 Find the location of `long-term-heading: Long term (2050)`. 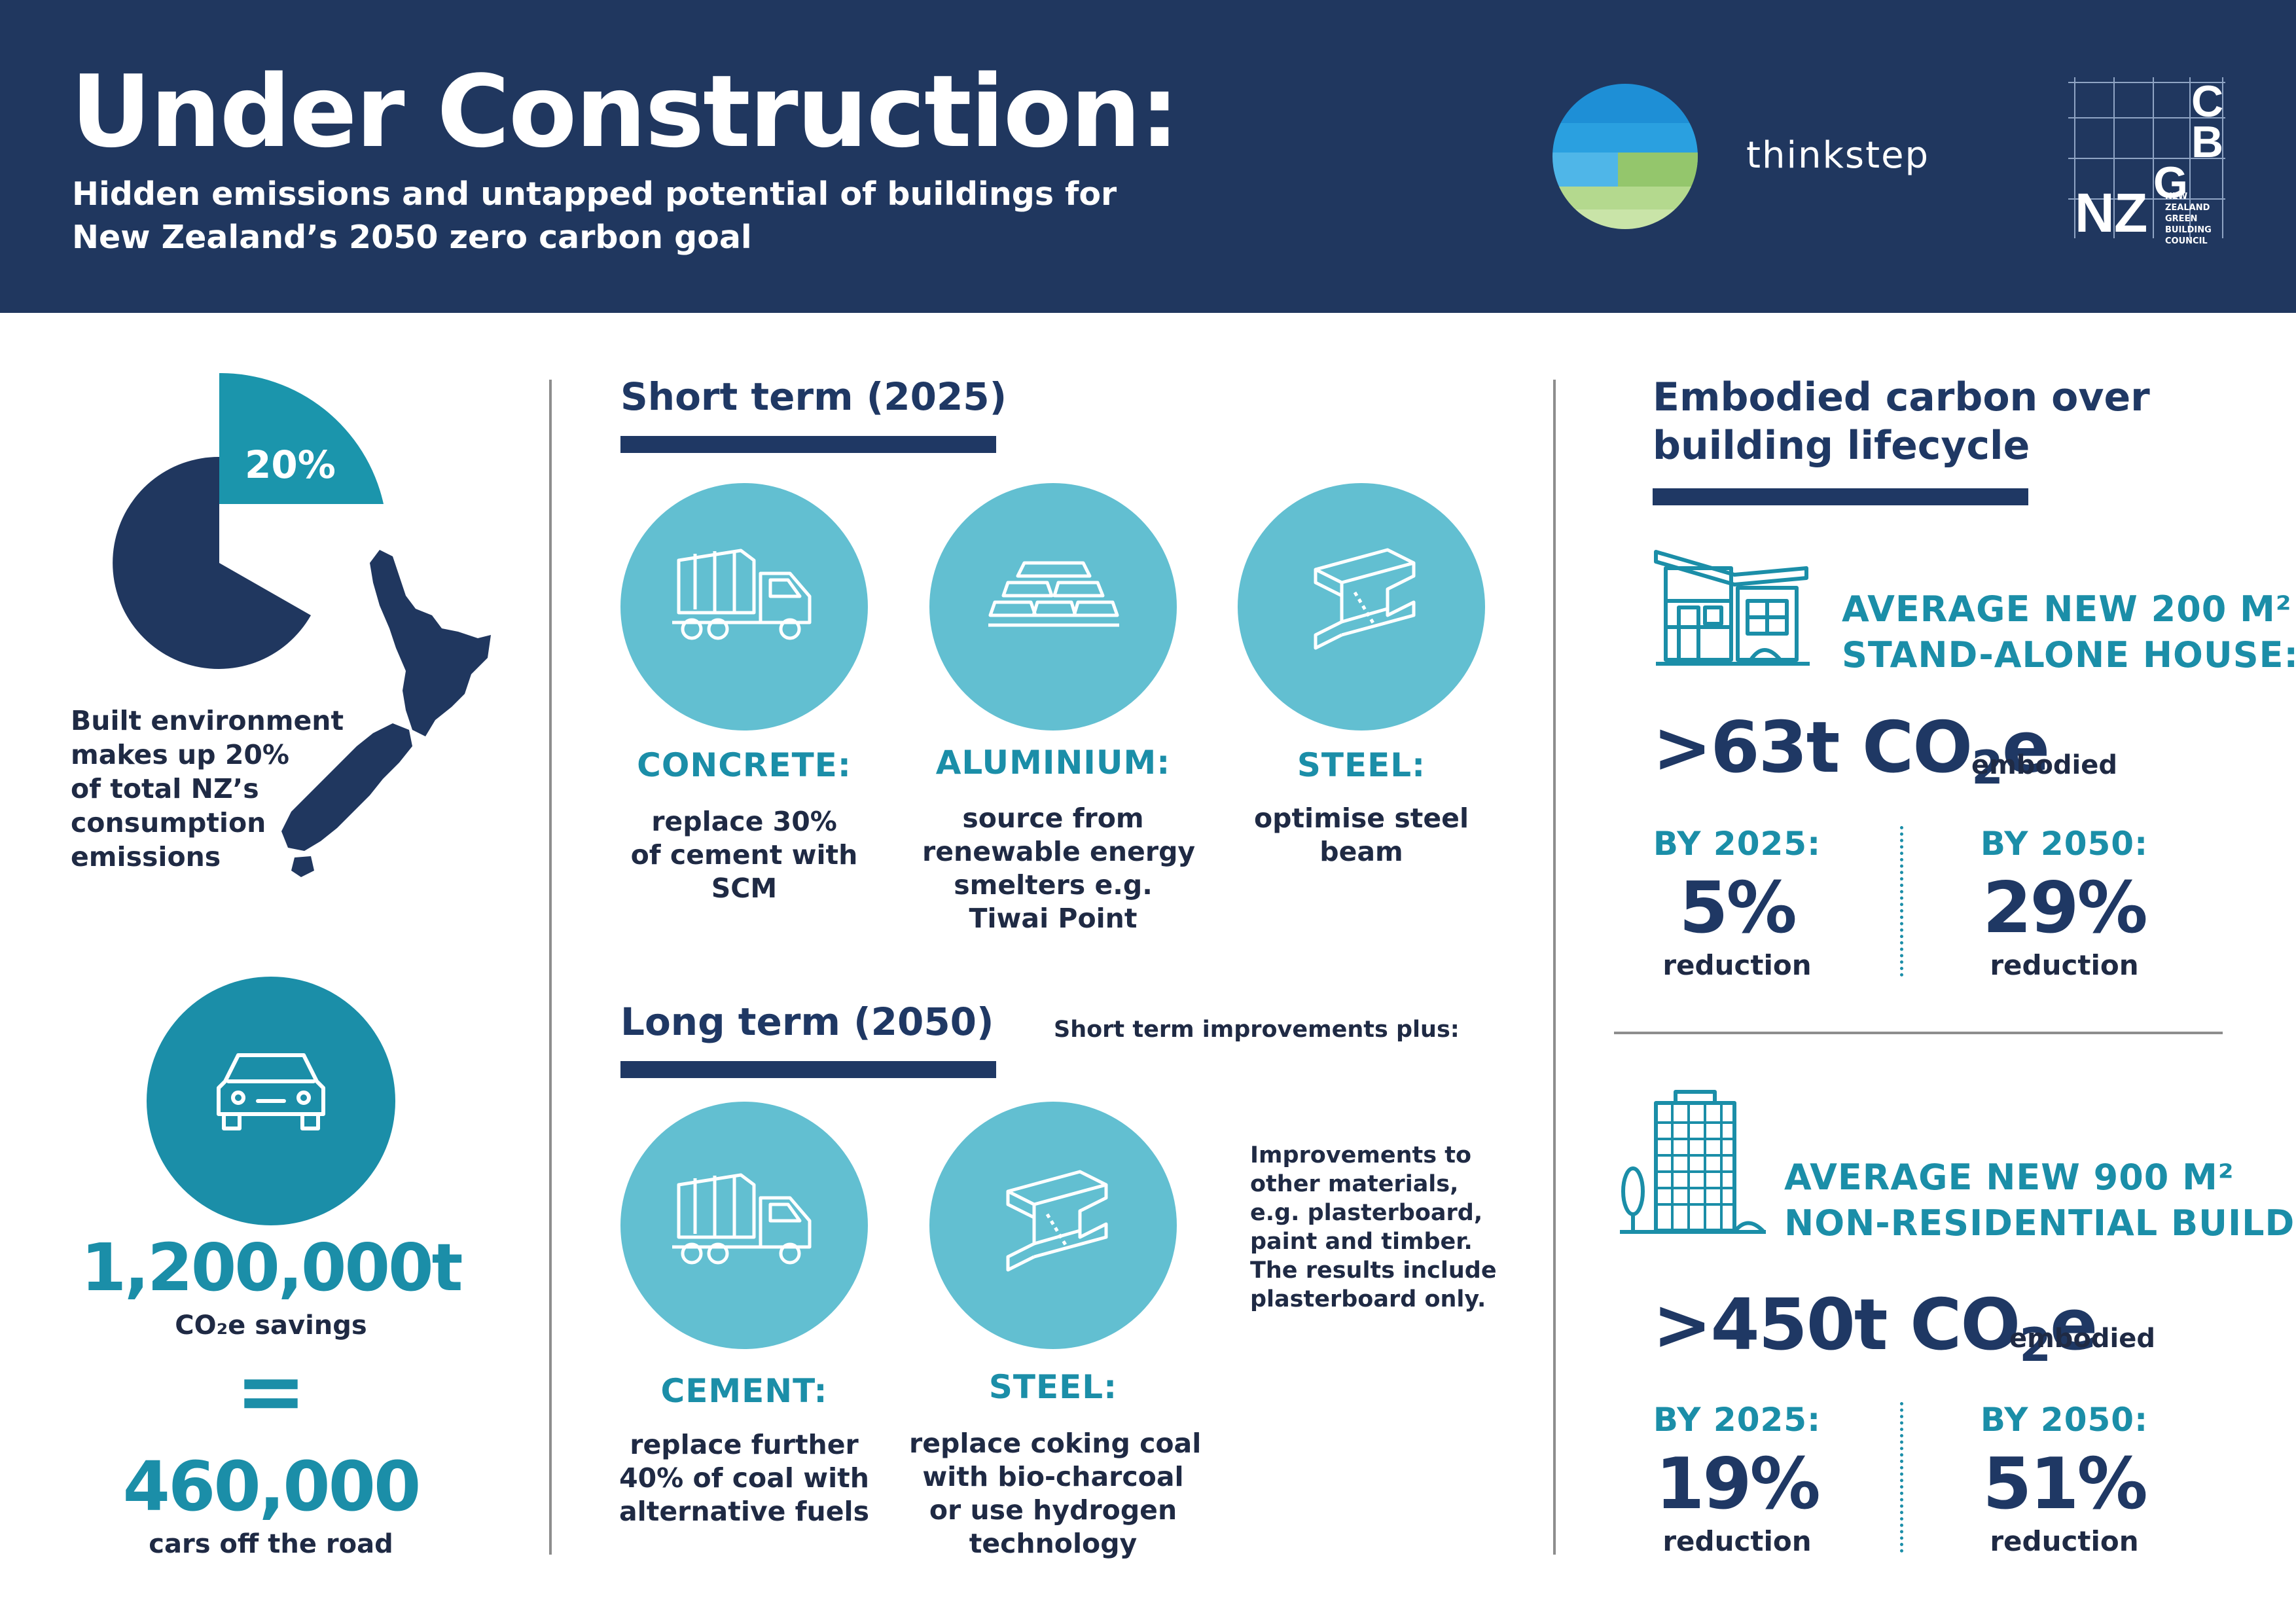

long-term-heading: Long term (2050) is located at coordinates (807, 1022).